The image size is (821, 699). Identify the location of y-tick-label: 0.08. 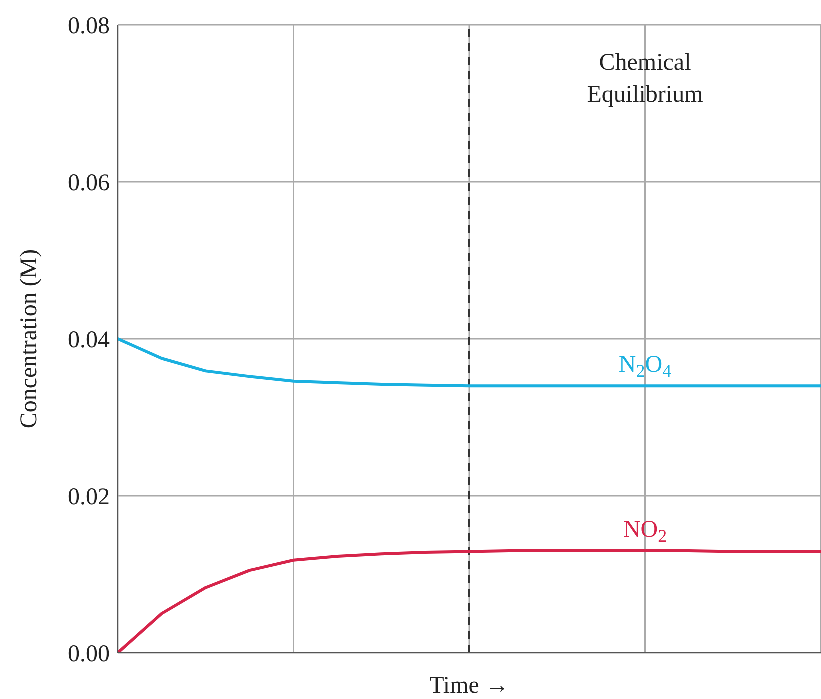
(89, 27).